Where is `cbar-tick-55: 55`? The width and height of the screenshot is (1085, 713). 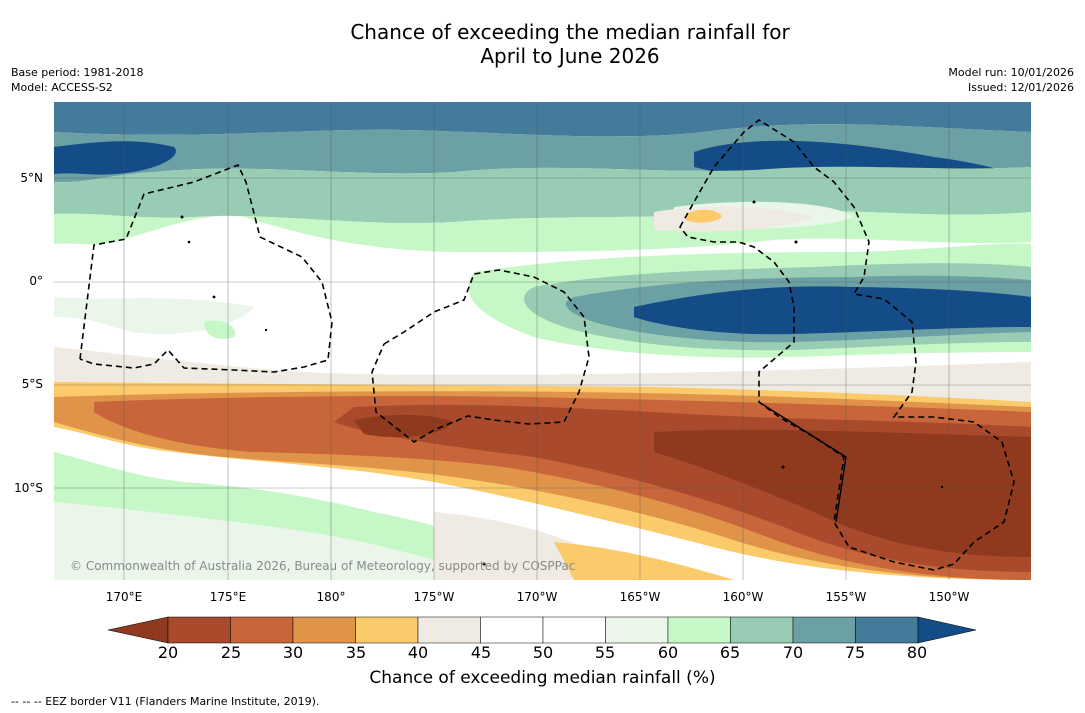
cbar-tick-55: 55 is located at coordinates (605, 652).